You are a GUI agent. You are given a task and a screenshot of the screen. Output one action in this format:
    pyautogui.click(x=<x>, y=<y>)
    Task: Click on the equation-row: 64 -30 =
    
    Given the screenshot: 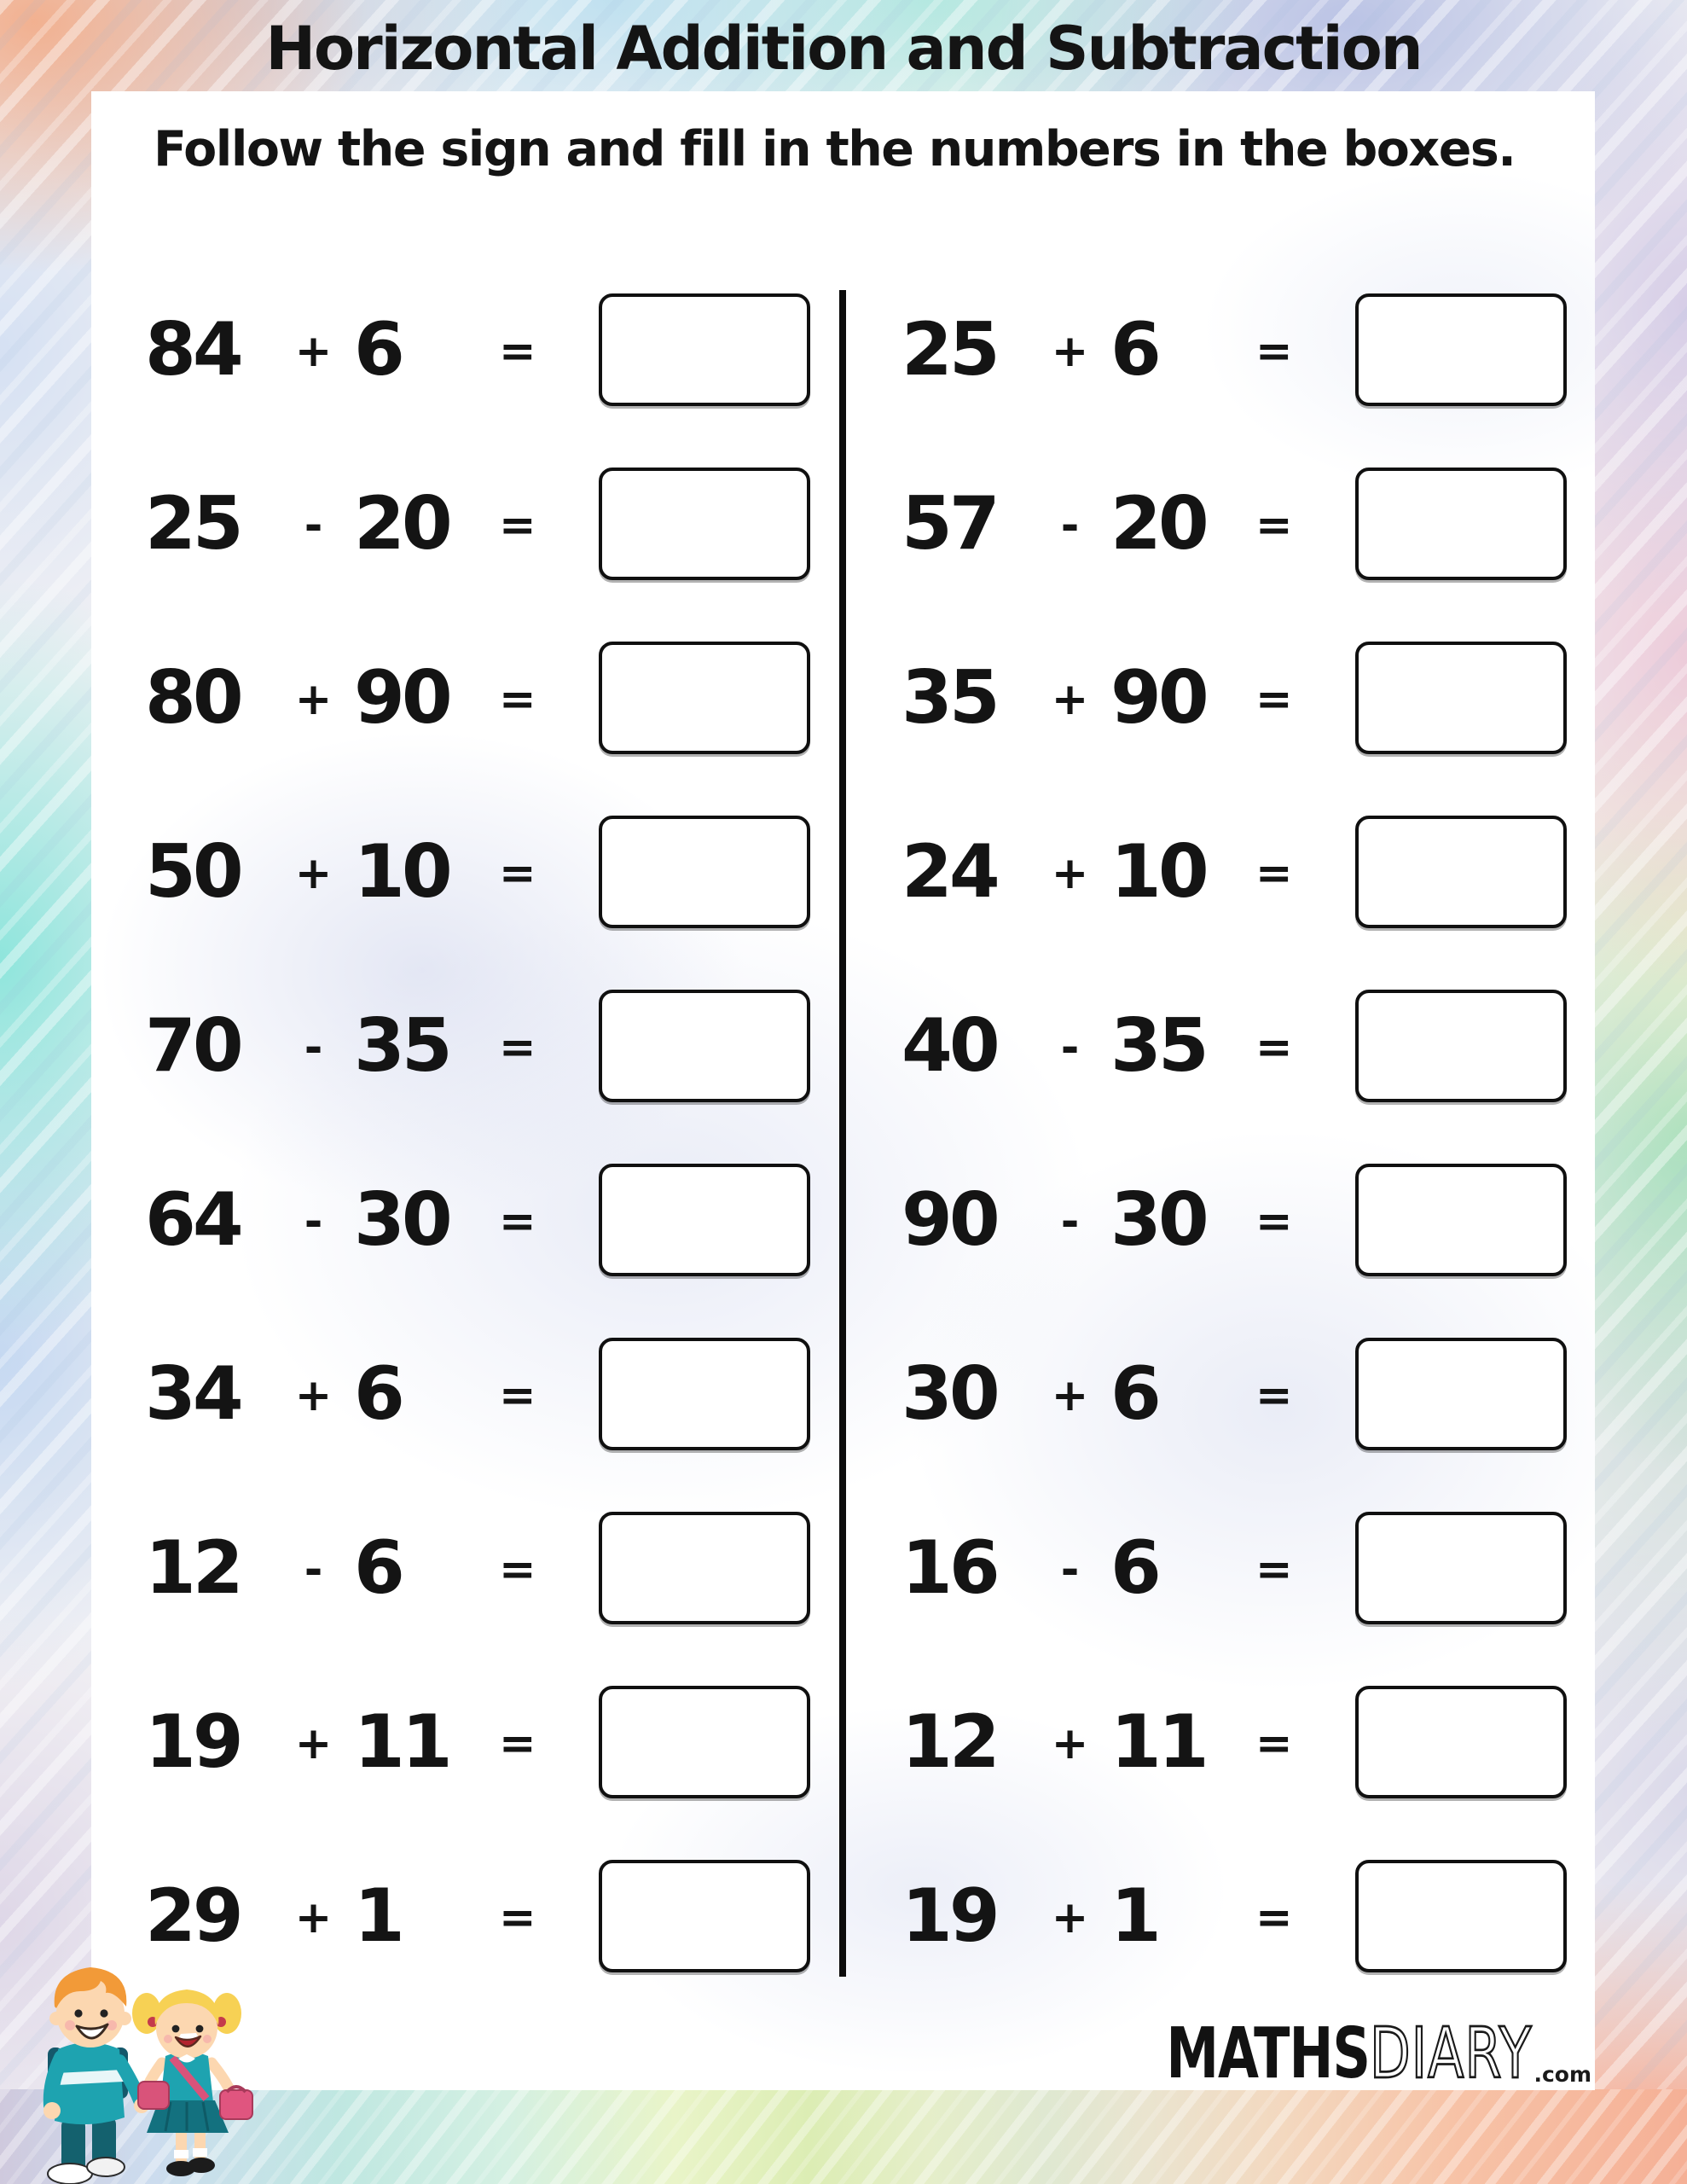 What is the action you would take?
    pyautogui.click(x=477, y=1220)
    